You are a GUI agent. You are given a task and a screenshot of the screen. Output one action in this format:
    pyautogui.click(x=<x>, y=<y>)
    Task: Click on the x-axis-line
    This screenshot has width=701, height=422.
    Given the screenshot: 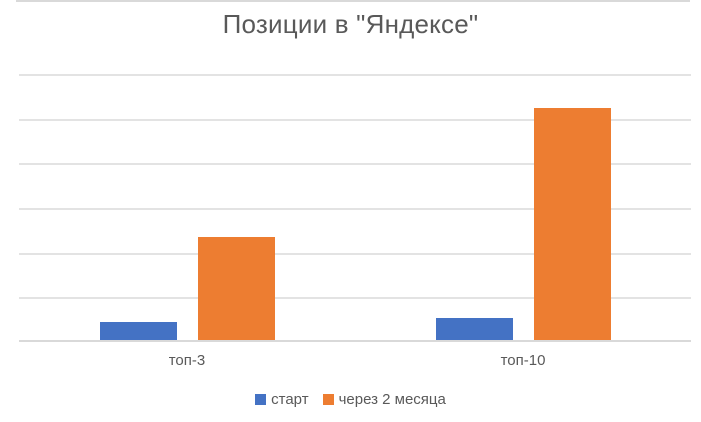 What is the action you would take?
    pyautogui.click(x=355, y=341)
    